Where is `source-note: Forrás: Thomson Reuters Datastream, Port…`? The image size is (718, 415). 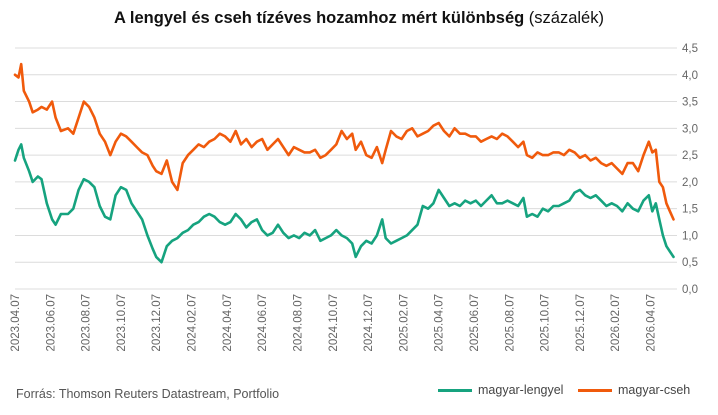
source-note: Forrás: Thomson Reuters Datastream, Port… is located at coordinates (148, 394).